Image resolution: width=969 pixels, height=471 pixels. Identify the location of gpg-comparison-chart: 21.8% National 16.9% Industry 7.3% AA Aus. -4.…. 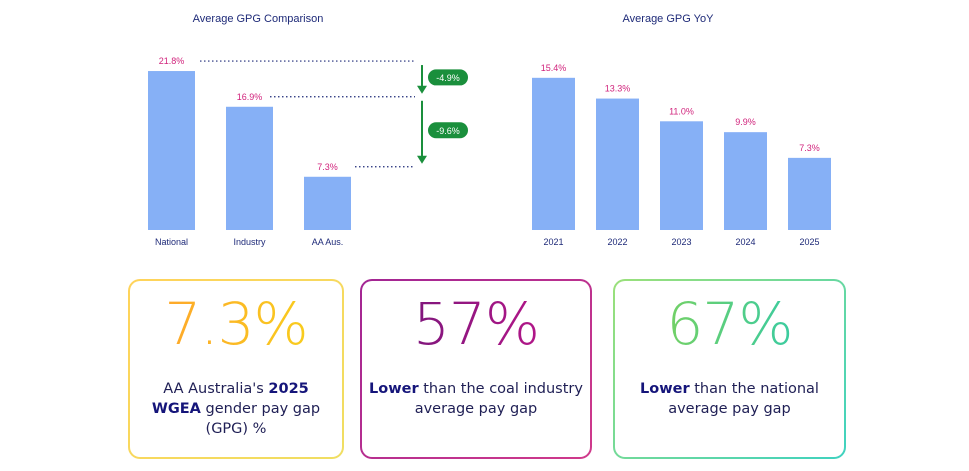
(308, 151).